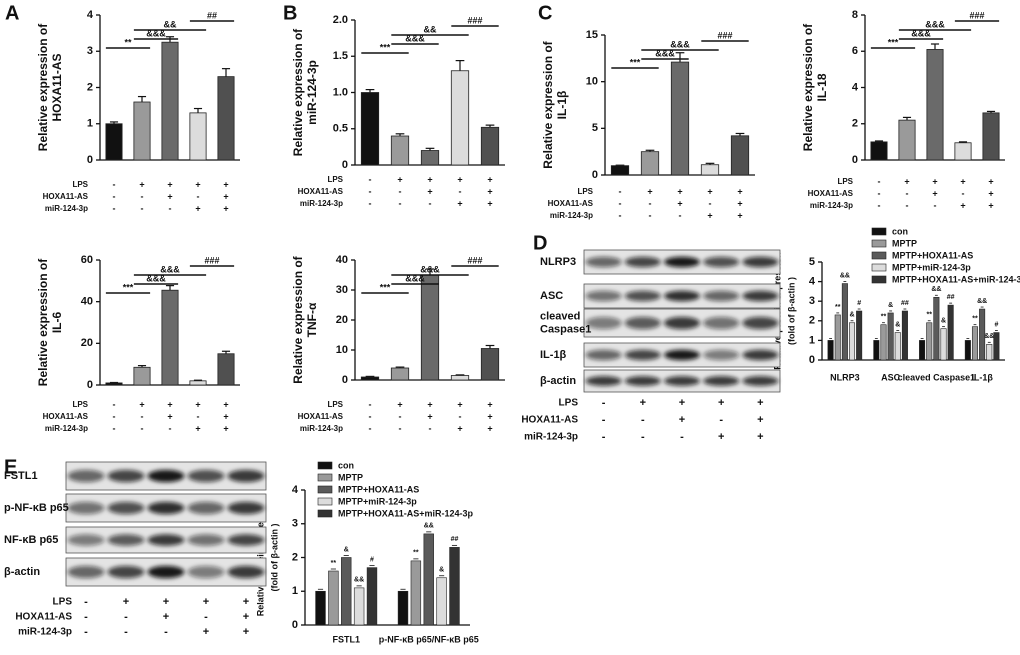 The image size is (1020, 655). Describe the element at coordinates (66, 428) in the screenshot. I see `condition-label: miR-124-3p` at that location.